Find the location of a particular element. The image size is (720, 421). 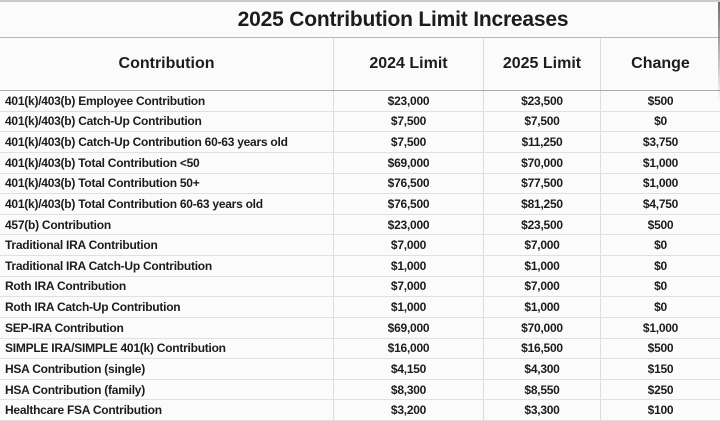

limit-2024-cell: $16,000 is located at coordinates (408, 348).